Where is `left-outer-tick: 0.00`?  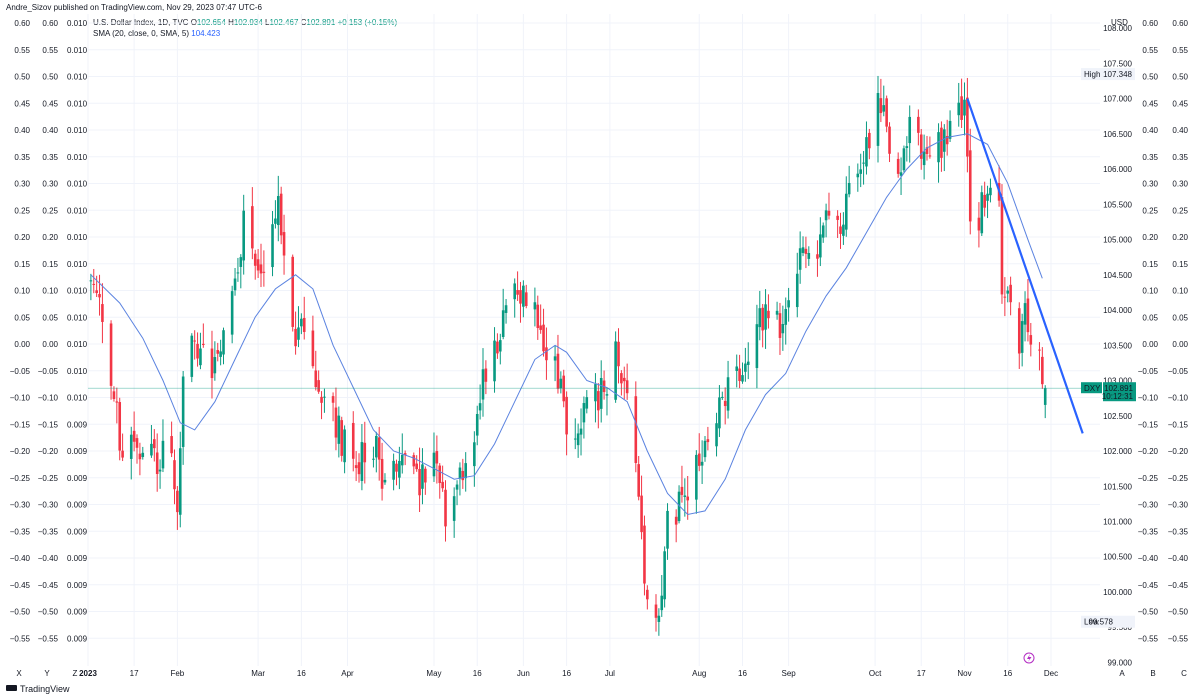
left-outer-tick: 0.00 is located at coordinates (22, 344).